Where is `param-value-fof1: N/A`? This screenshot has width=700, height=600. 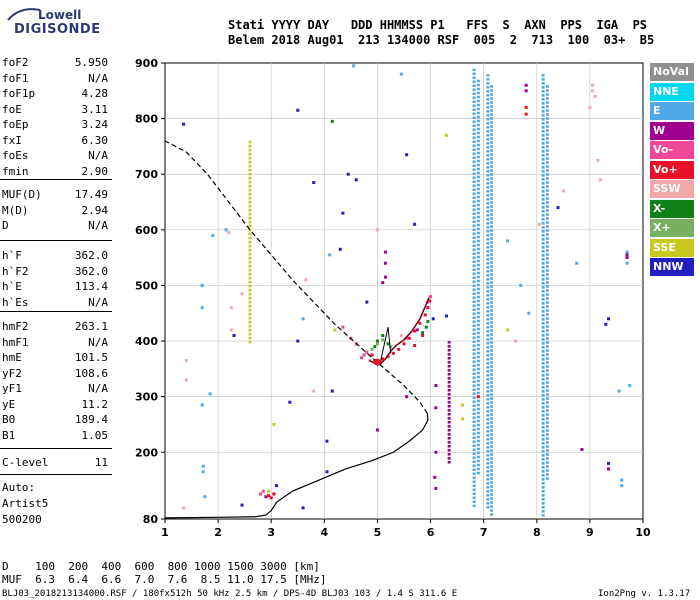 param-value-fof1: N/A is located at coordinates (98, 78).